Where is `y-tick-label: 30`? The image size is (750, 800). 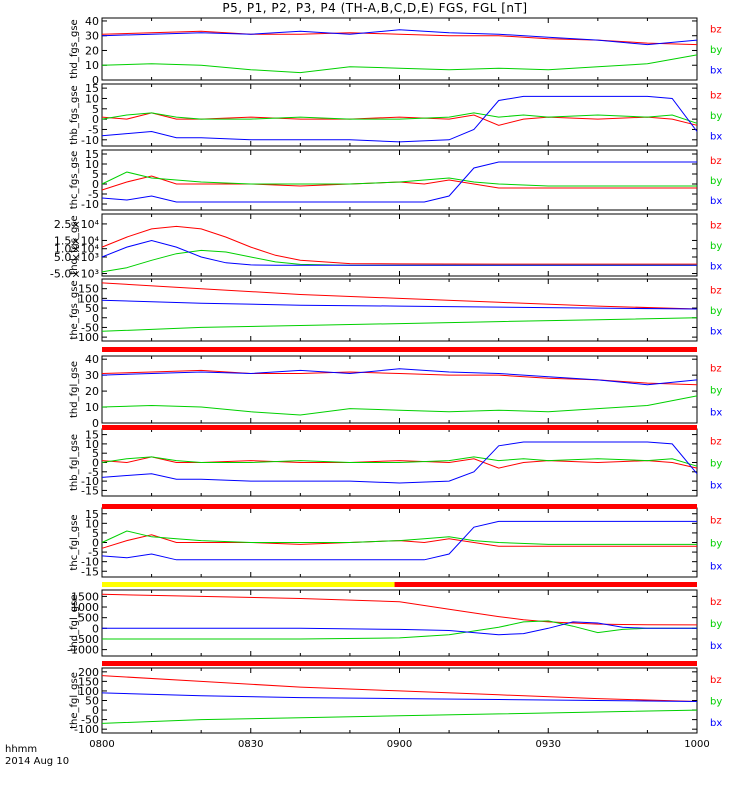
y-tick-label: 30 is located at coordinates (92, 375).